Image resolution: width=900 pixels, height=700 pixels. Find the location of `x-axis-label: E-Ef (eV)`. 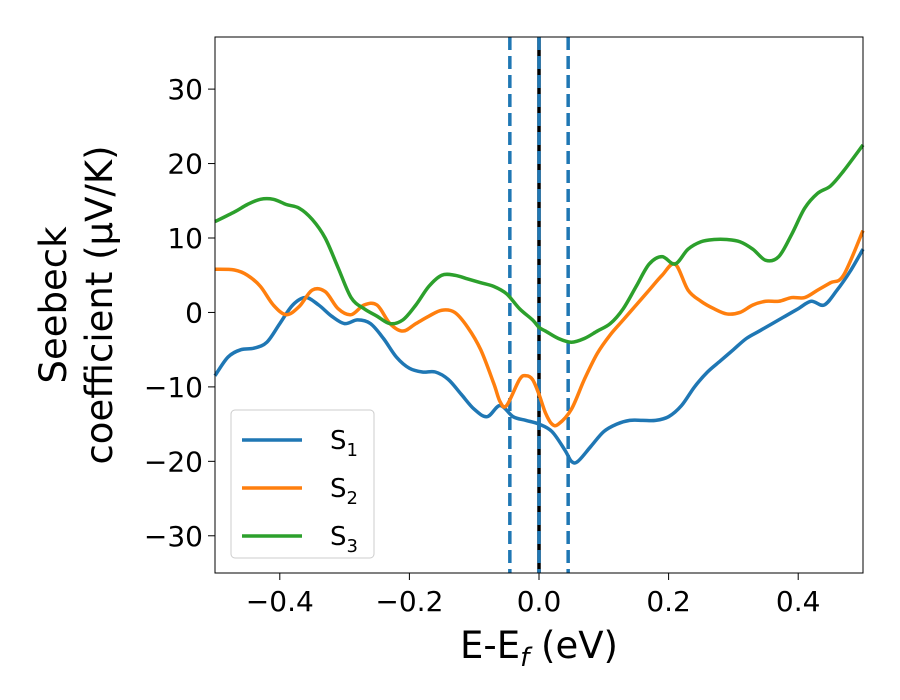

x-axis-label: E-Ef (eV) is located at coordinates (539, 648).